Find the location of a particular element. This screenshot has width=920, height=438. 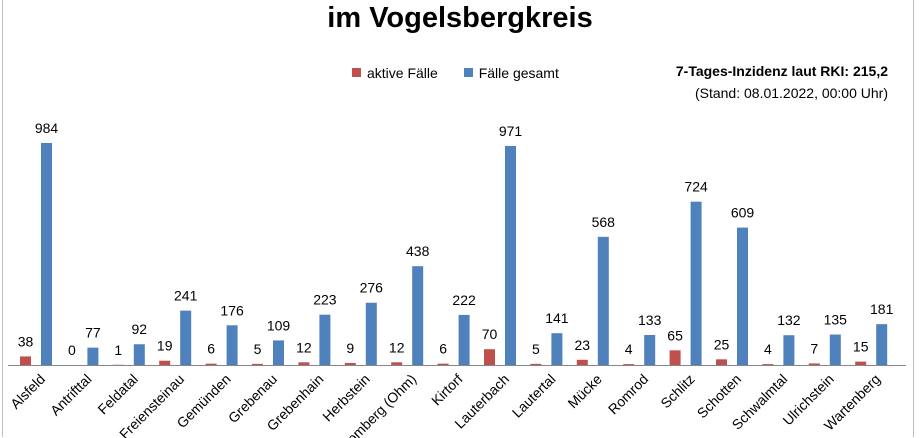

chart-title: im Vogelsbergkreis is located at coordinates (460, 18).